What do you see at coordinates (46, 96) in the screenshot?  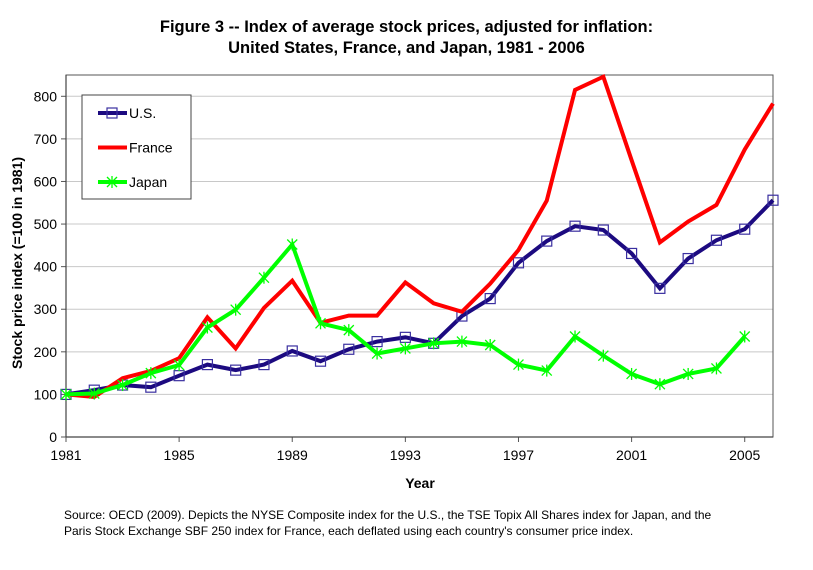 I see `y-tick-label: 800` at bounding box center [46, 96].